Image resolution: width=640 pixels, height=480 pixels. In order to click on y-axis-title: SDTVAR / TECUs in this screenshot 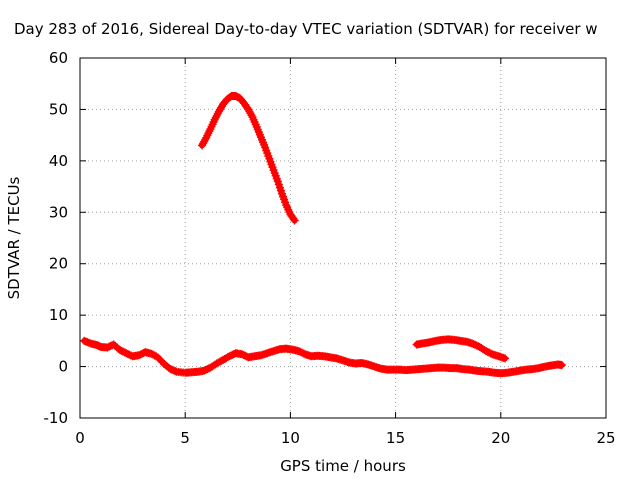, I will do `click(14, 237)`.